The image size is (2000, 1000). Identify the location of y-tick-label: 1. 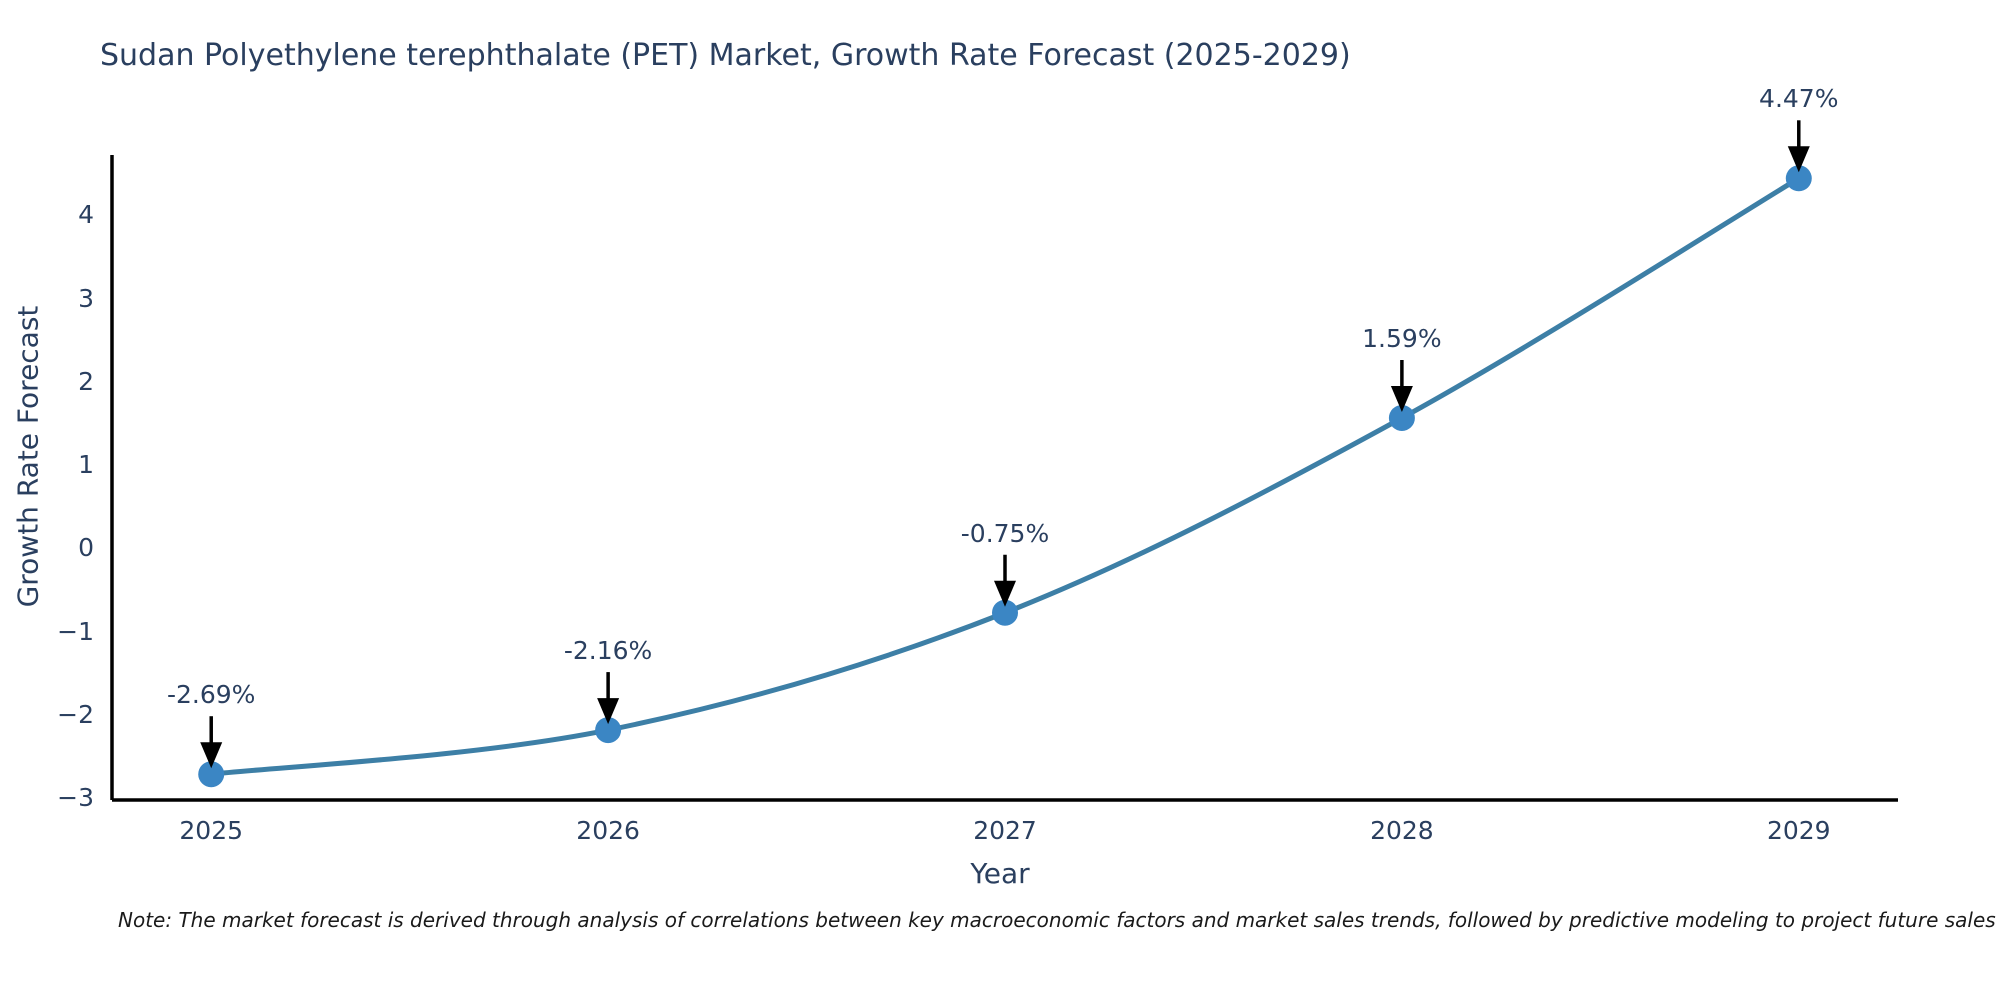
(86, 465).